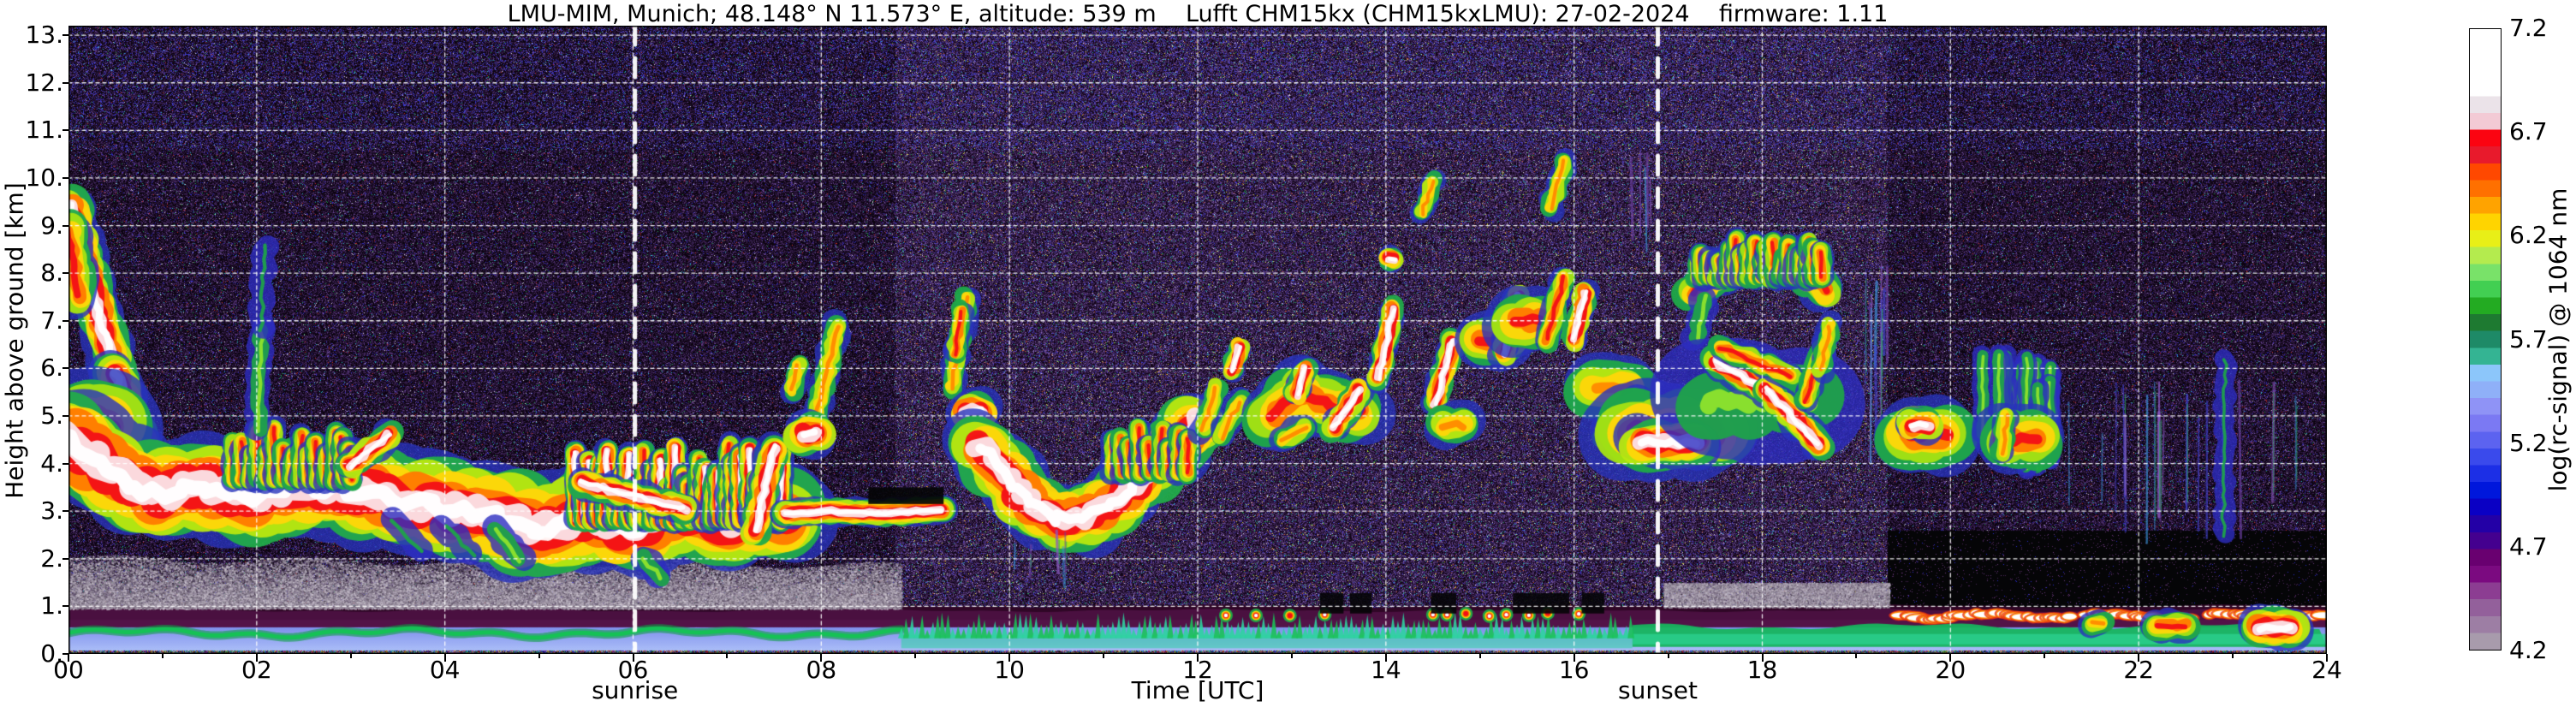 The width and height of the screenshot is (2576, 707). I want to click on colorbar-tick-label: 4.7, so click(2529, 546).